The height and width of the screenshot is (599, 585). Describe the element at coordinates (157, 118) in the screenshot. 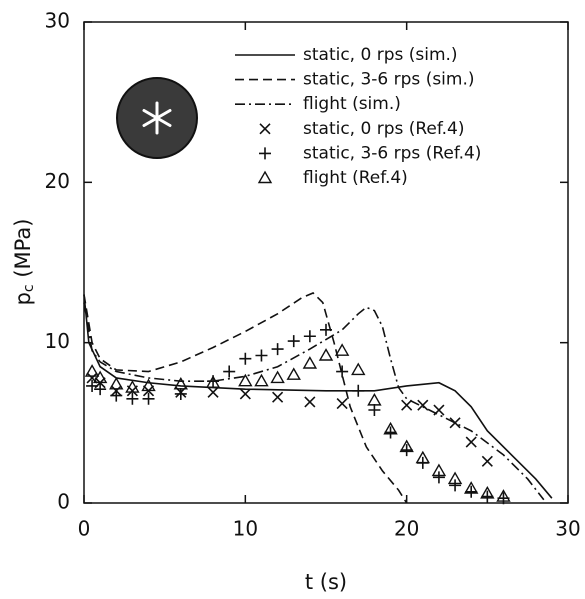

I see `grain-icon` at that location.